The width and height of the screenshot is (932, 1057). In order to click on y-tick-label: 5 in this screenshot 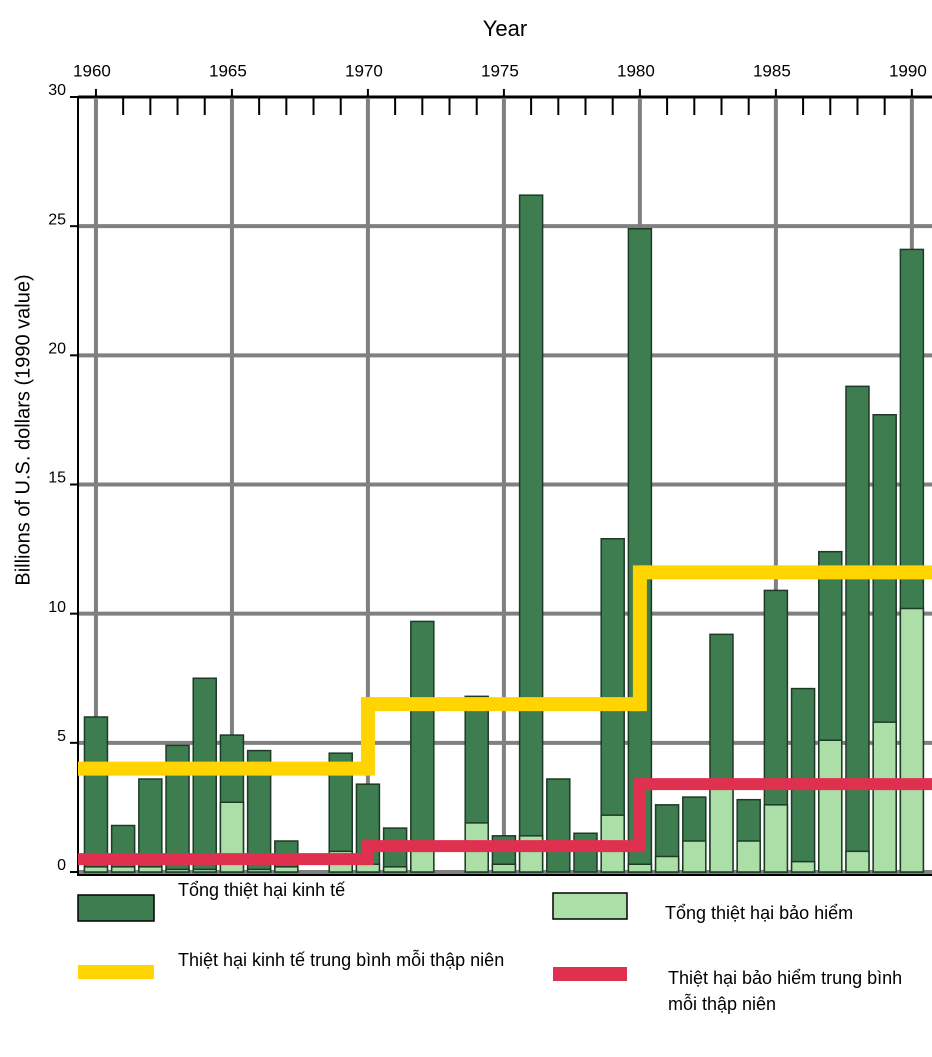, I will do `click(61, 736)`.